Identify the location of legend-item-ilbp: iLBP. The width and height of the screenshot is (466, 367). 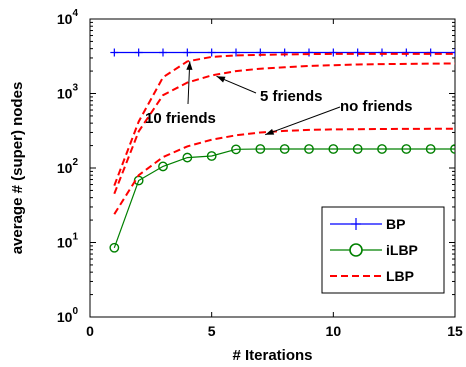
(374, 250).